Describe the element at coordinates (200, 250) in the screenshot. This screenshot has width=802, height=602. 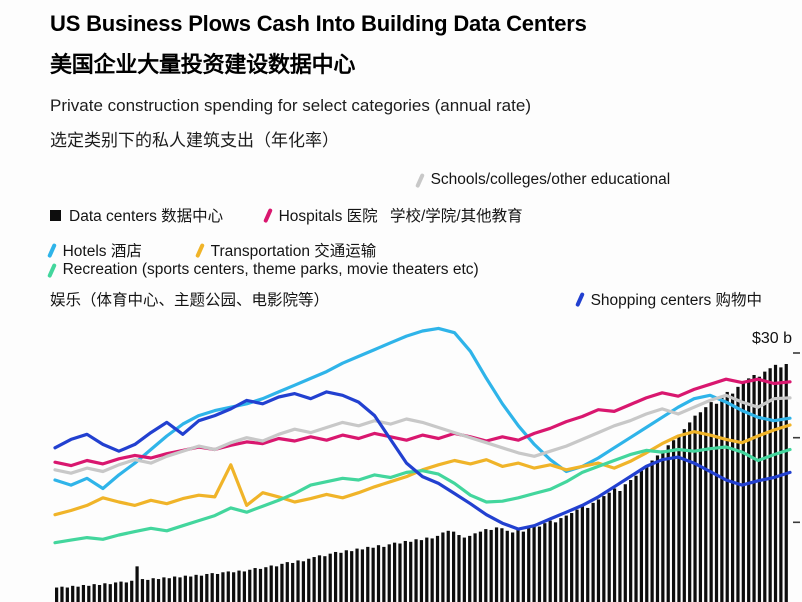
I see `transportation-legend-swatch` at that location.